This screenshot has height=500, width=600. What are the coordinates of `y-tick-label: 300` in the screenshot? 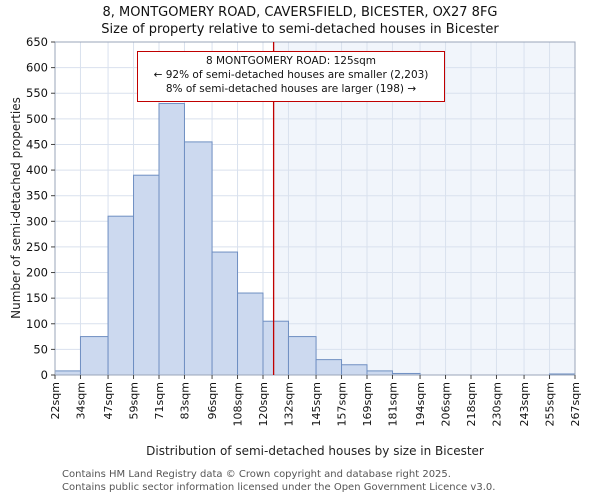 It's located at (37, 221).